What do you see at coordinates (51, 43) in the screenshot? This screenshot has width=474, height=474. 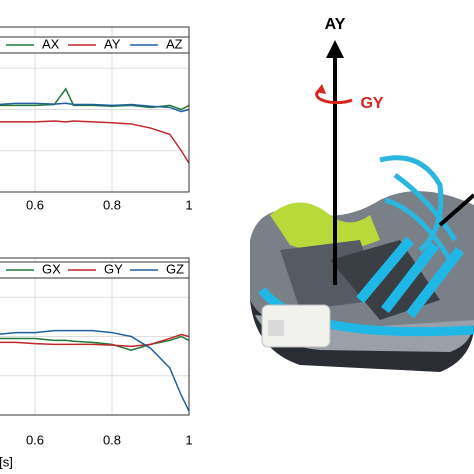 I see `legend-label: AX` at bounding box center [51, 43].